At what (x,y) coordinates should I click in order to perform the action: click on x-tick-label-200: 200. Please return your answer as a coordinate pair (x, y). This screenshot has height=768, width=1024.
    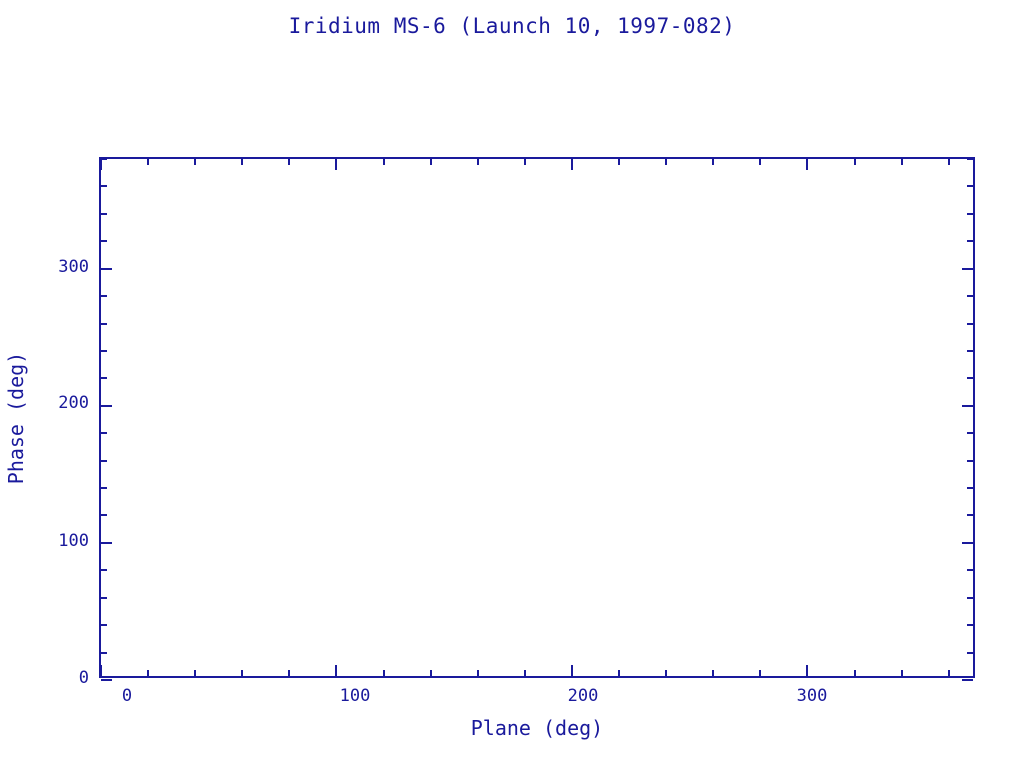
    Looking at the image, I should click on (583, 696).